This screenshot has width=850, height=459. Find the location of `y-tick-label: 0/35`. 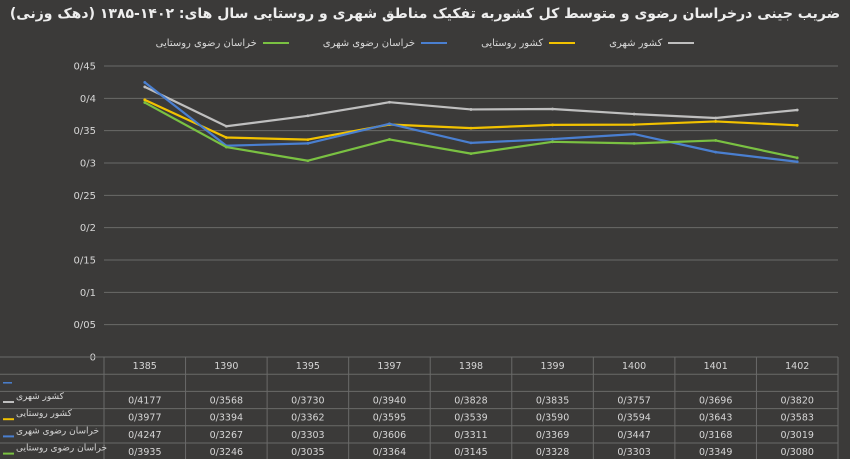

y-tick-label: 0/35 is located at coordinates (85, 131).